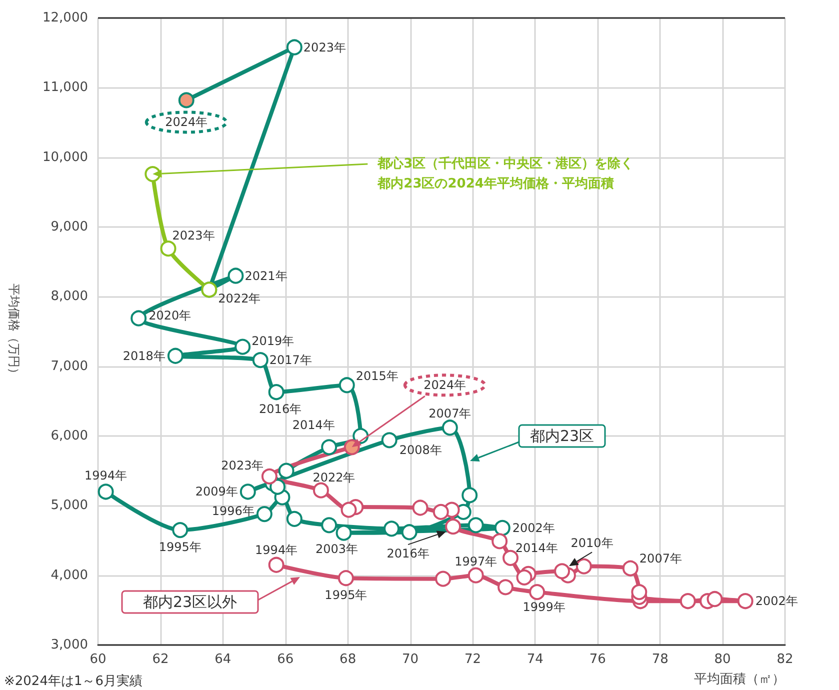 The height and width of the screenshot is (690, 839). What do you see at coordinates (69, 575) in the screenshot?
I see `y-tick-label: 4,000` at bounding box center [69, 575].